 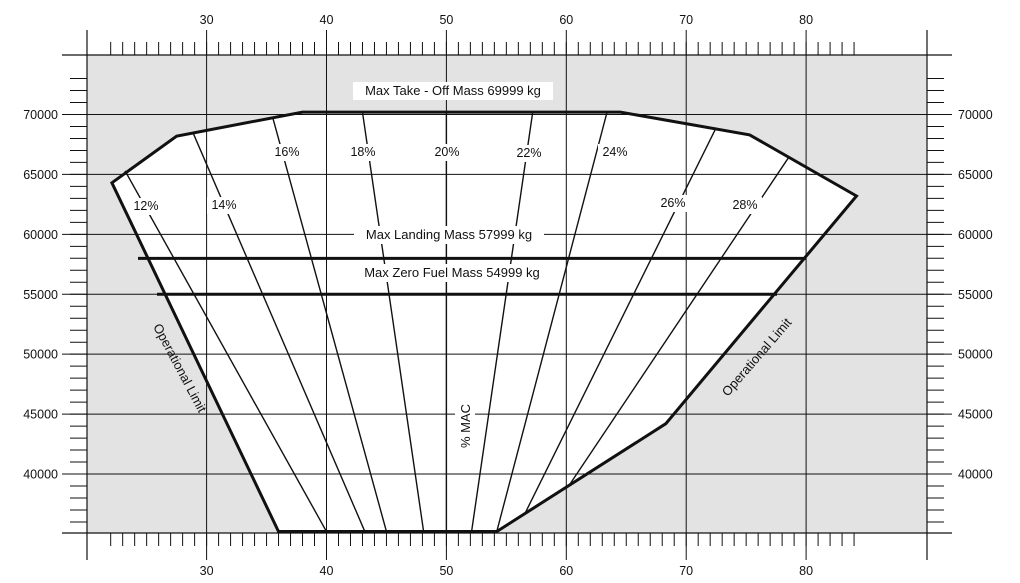 I want to click on mac-label-26: 26%, so click(x=672, y=203).